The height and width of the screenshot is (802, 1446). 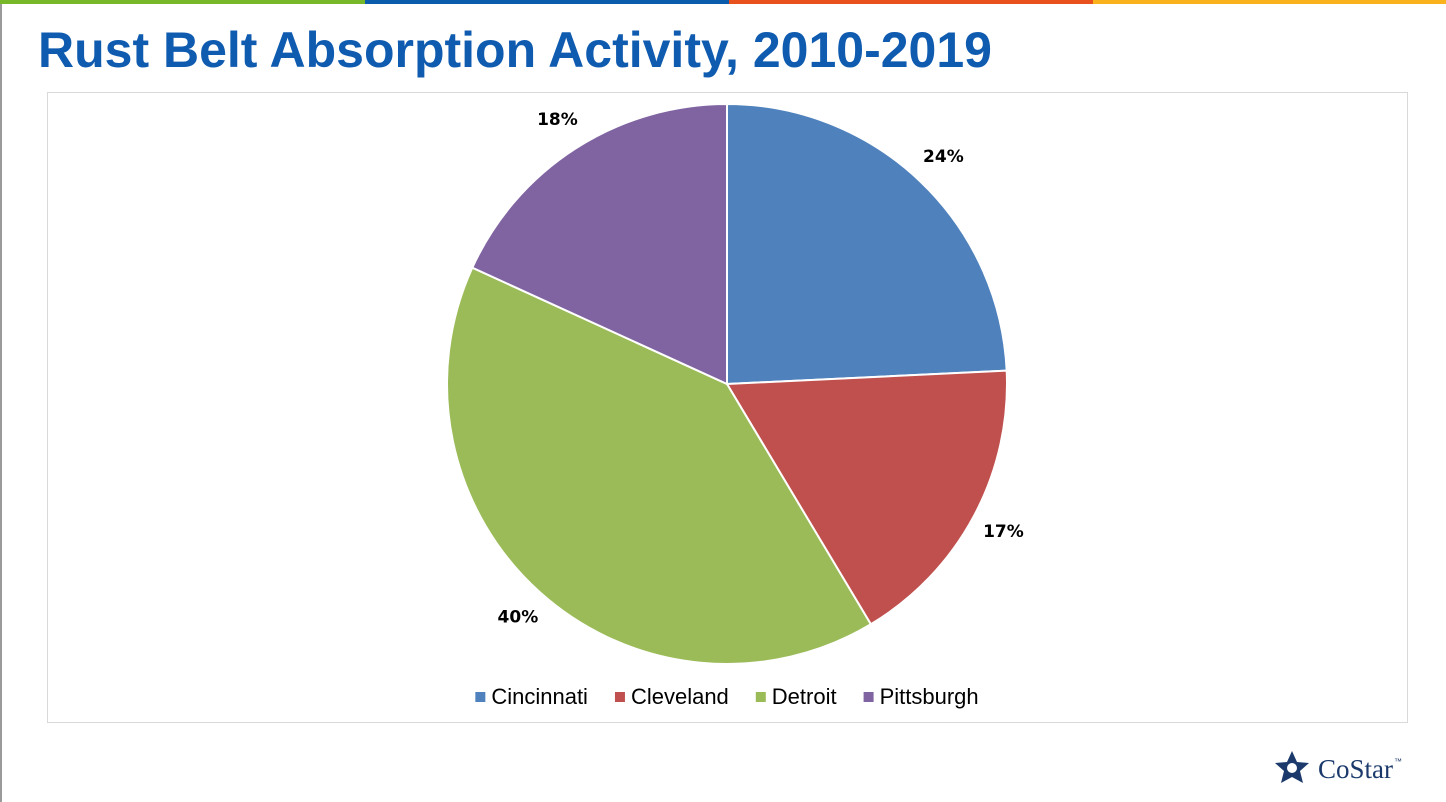 What do you see at coordinates (1355, 769) in the screenshot?
I see `logo-text: CoStar` at bounding box center [1355, 769].